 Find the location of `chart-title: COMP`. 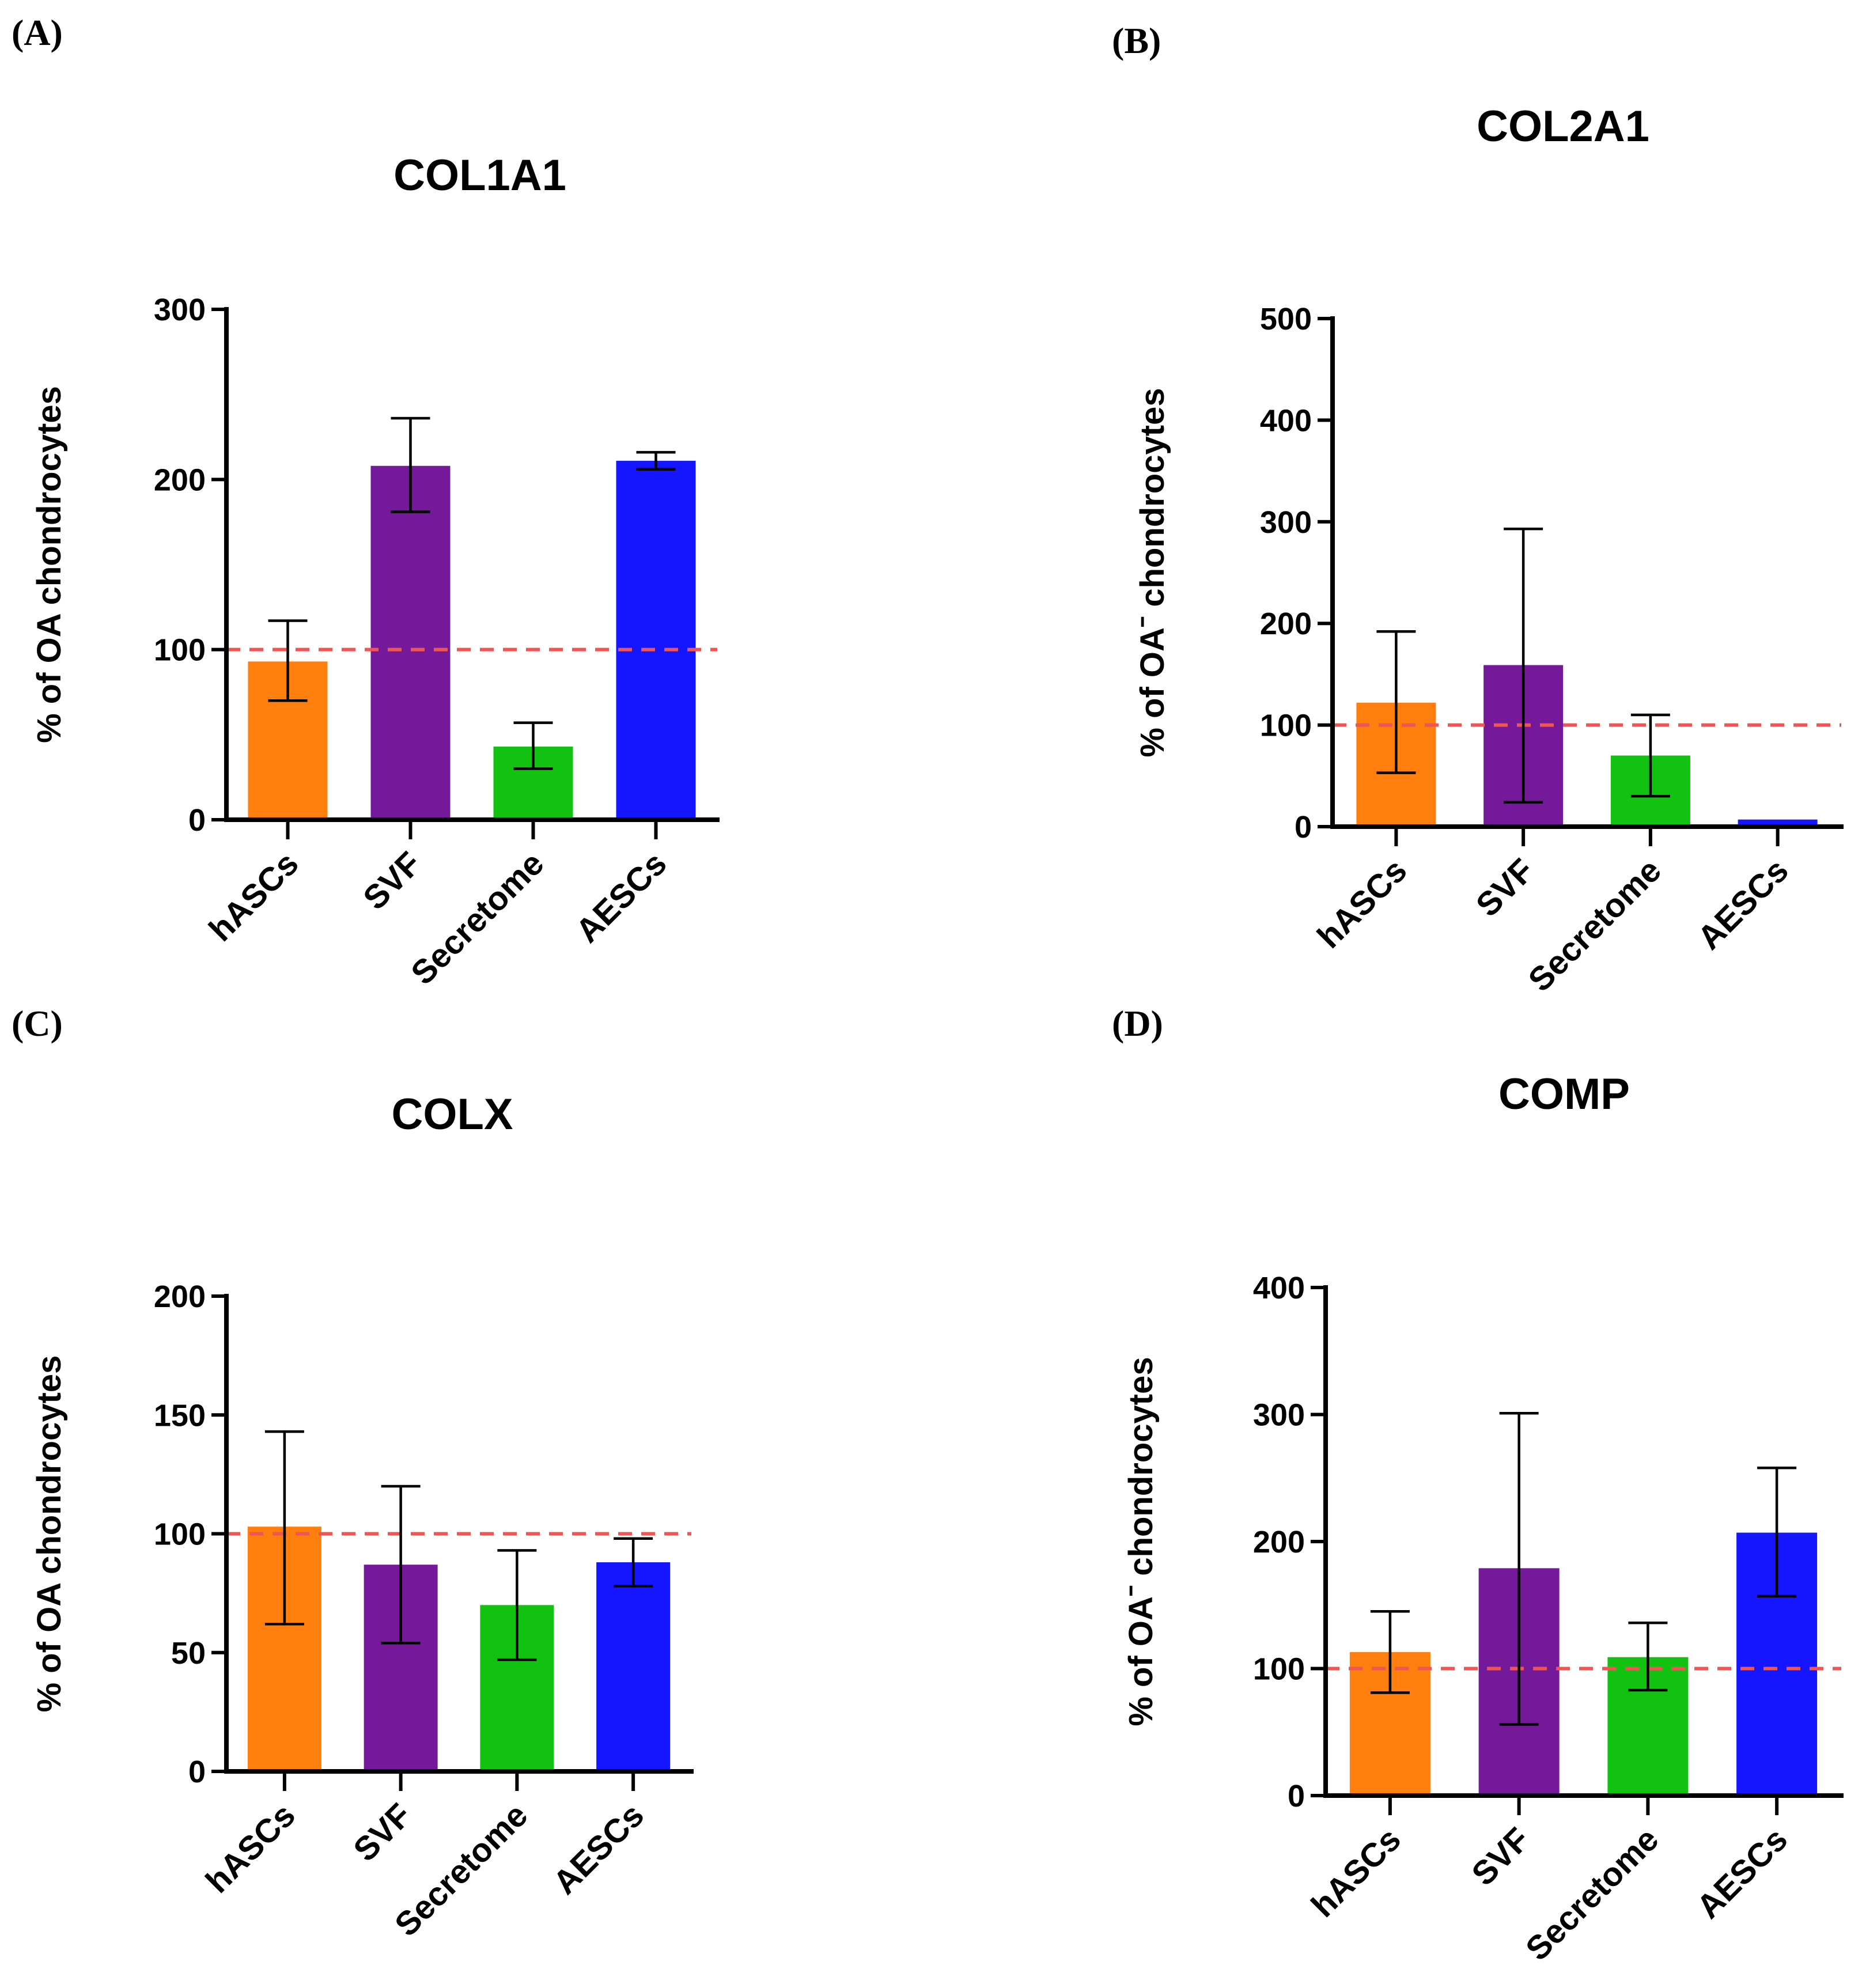

chart-title: COMP is located at coordinates (1564, 1095).